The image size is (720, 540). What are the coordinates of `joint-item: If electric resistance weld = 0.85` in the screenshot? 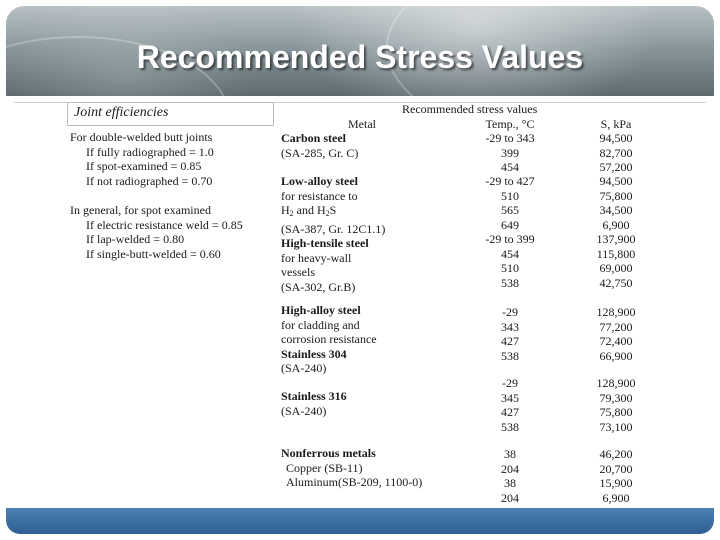 It's located at (164, 224).